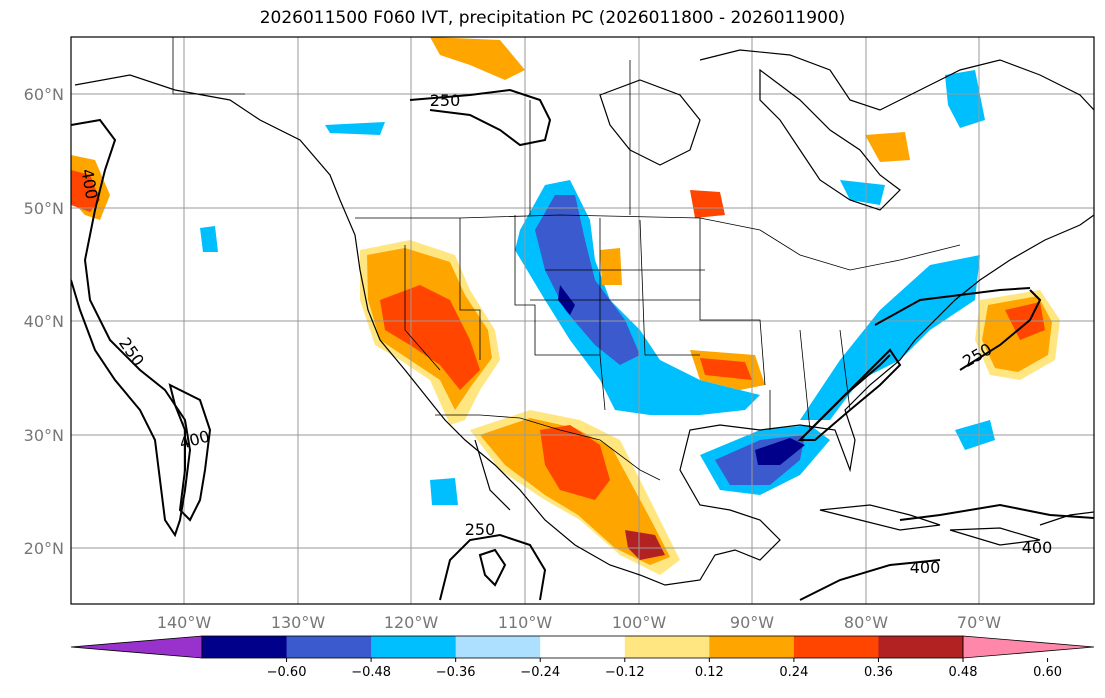  What do you see at coordinates (44, 94) in the screenshot?
I see `lat-label-60: 60°N` at bounding box center [44, 94].